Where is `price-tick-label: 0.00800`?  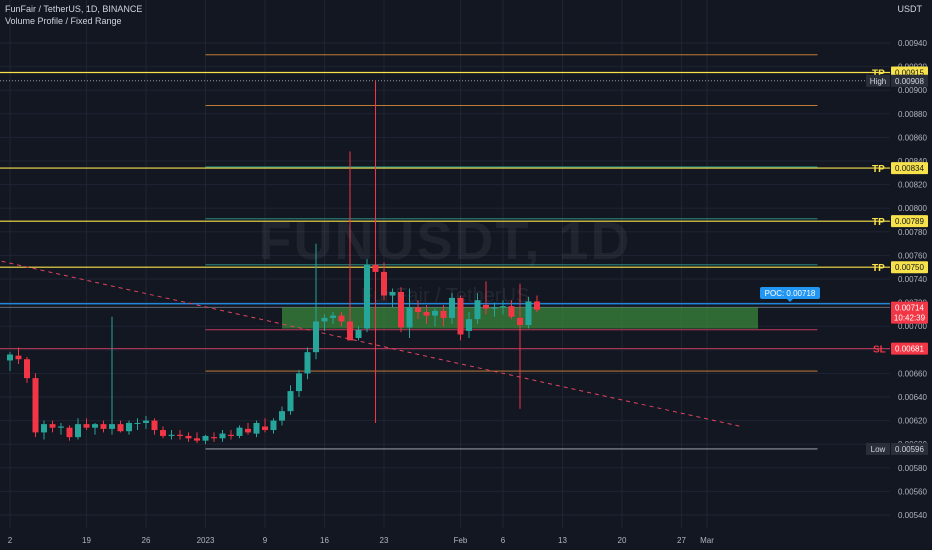
price-tick-label: 0.00800 is located at coordinates (912, 208).